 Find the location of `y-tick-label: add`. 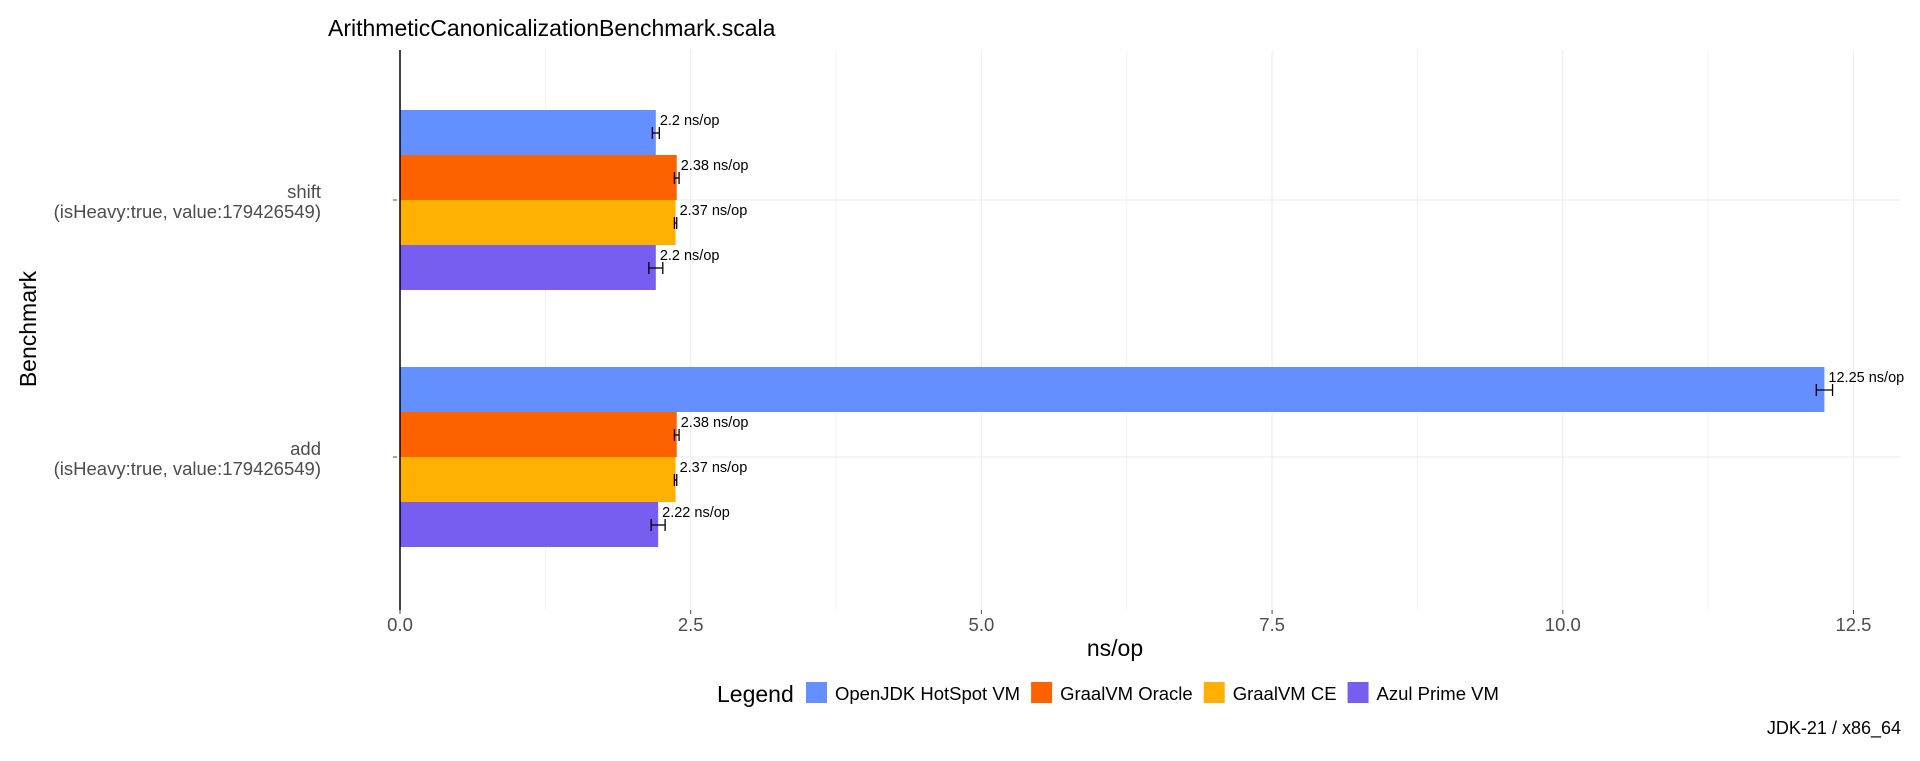

y-tick-label: add is located at coordinates (305, 448).